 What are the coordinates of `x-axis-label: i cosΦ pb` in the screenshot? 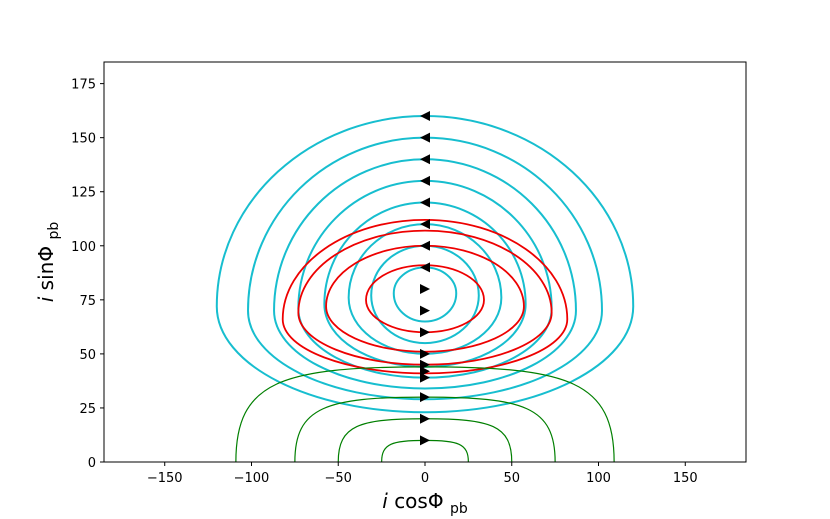 It's located at (425, 503).